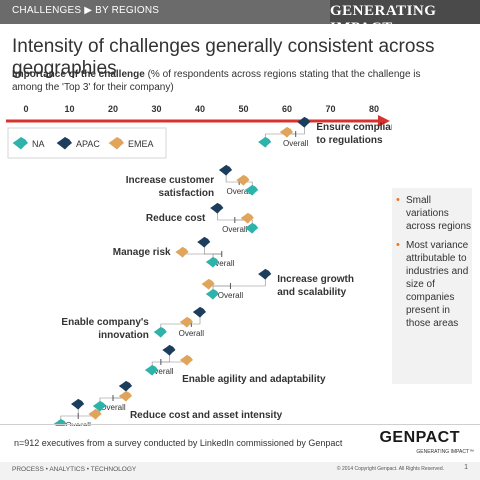 The width and height of the screenshot is (480, 480). I want to click on x-tick-label: 40, so click(200, 109).